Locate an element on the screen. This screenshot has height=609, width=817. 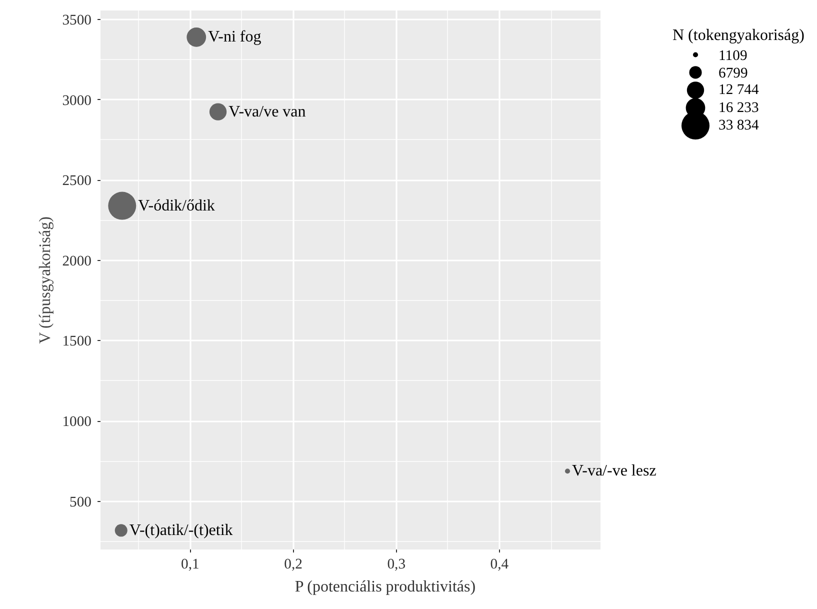
y-tick-label: 3500 is located at coordinates (77, 20).